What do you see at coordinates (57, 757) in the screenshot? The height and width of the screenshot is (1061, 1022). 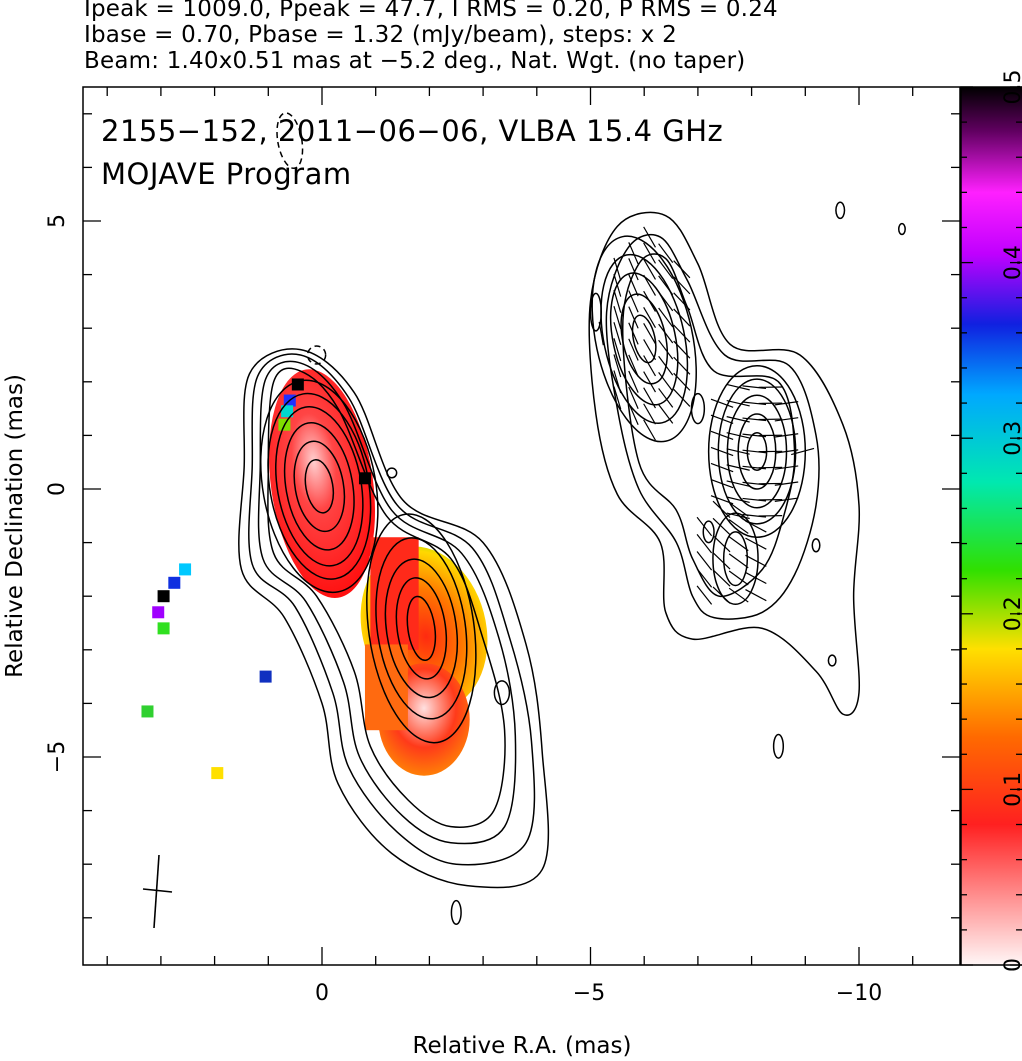 I see `y-tick-label-minus5: −5` at bounding box center [57, 757].